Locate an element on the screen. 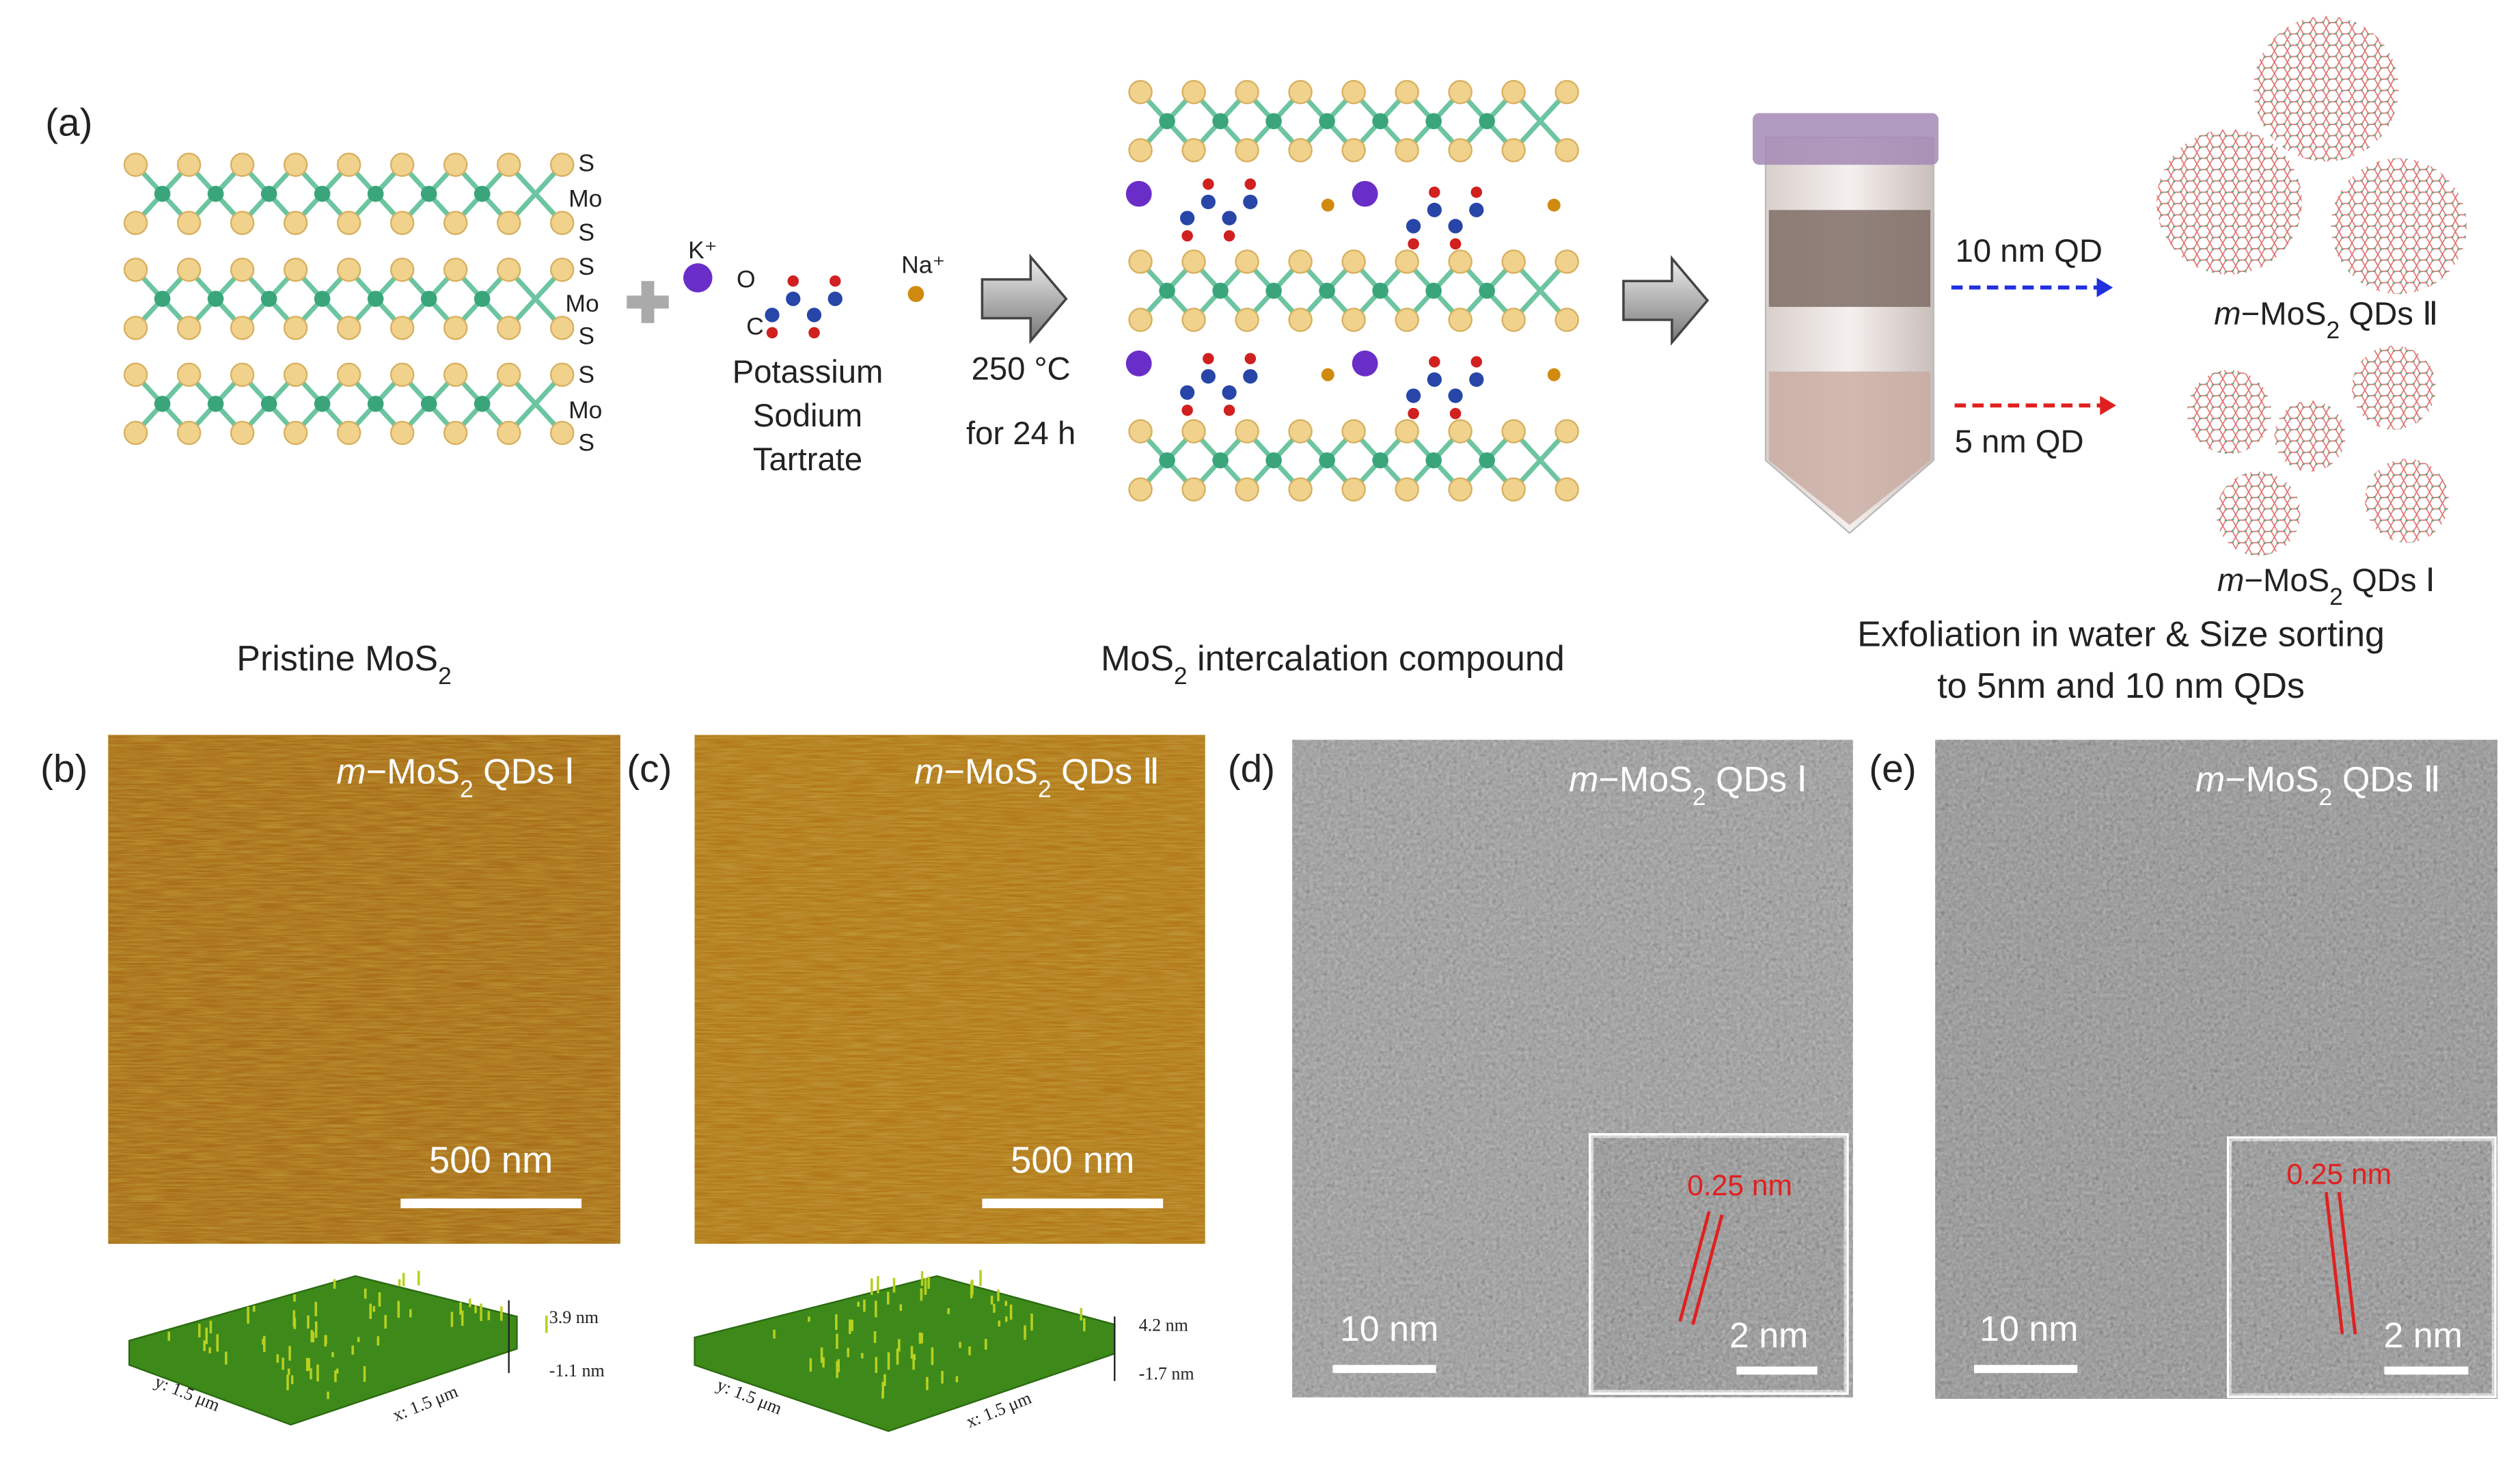 This screenshot has height=1457, width=2520. text-part: QDs Ⅰ is located at coordinates (2389, 581).